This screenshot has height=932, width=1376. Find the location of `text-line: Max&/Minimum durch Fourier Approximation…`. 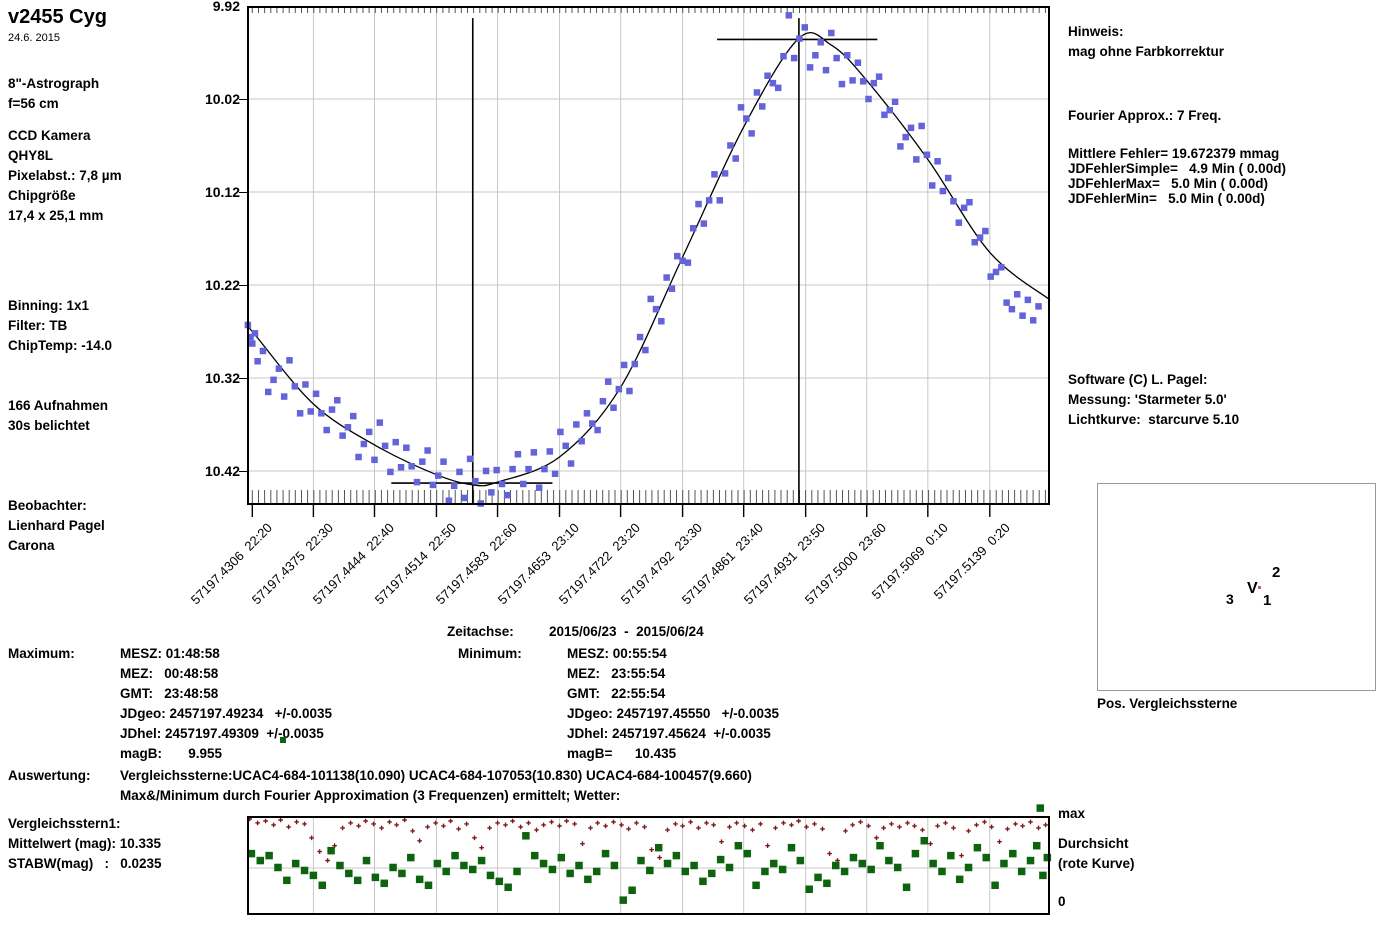

text-line: Max&/Minimum durch Fourier Approximation… is located at coordinates (370, 795).